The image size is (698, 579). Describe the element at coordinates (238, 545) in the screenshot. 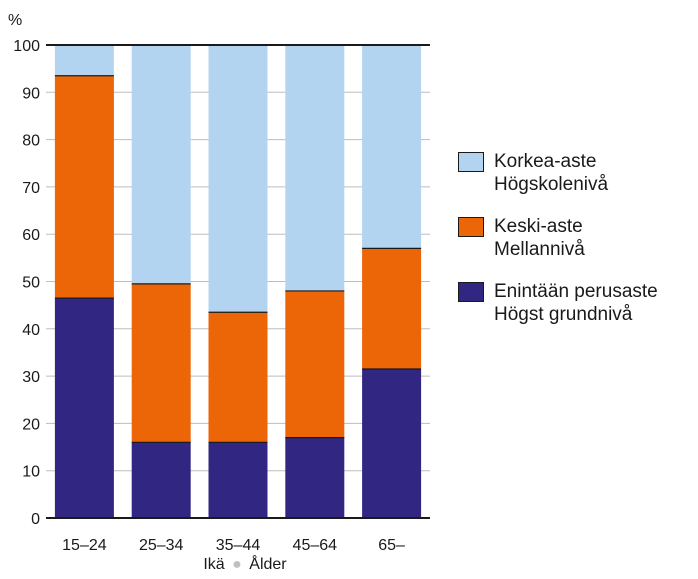

I see `x-tick-label: 35–44` at that location.